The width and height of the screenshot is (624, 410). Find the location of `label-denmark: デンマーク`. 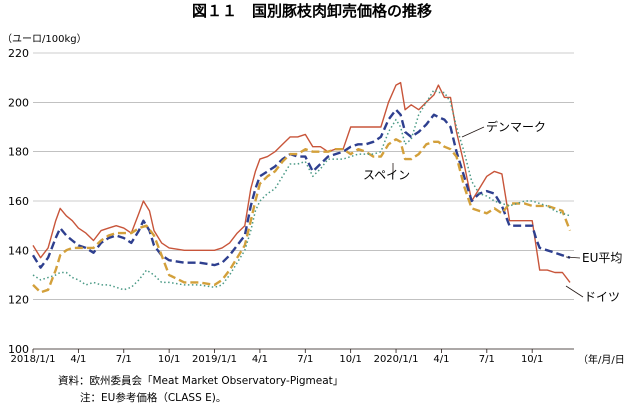

label-denmark: デンマーク is located at coordinates (516, 126).